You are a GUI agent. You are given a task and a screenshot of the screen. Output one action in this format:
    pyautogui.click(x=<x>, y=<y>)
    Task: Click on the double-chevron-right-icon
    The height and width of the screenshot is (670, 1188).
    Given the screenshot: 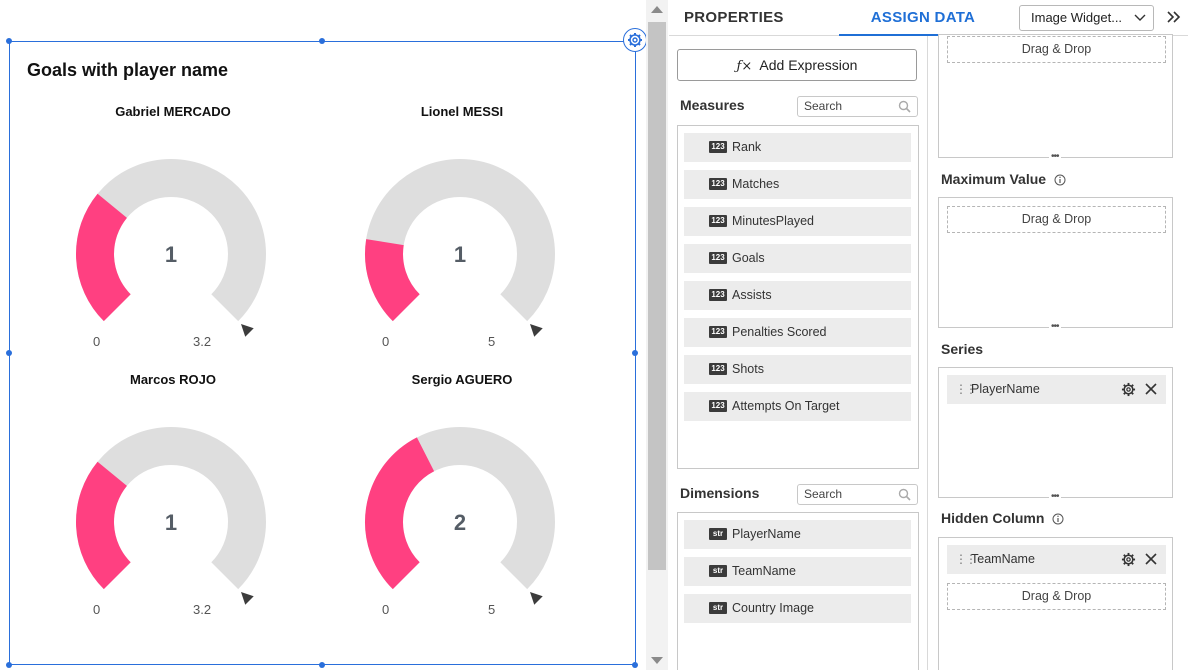 What is the action you would take?
    pyautogui.click(x=1174, y=17)
    